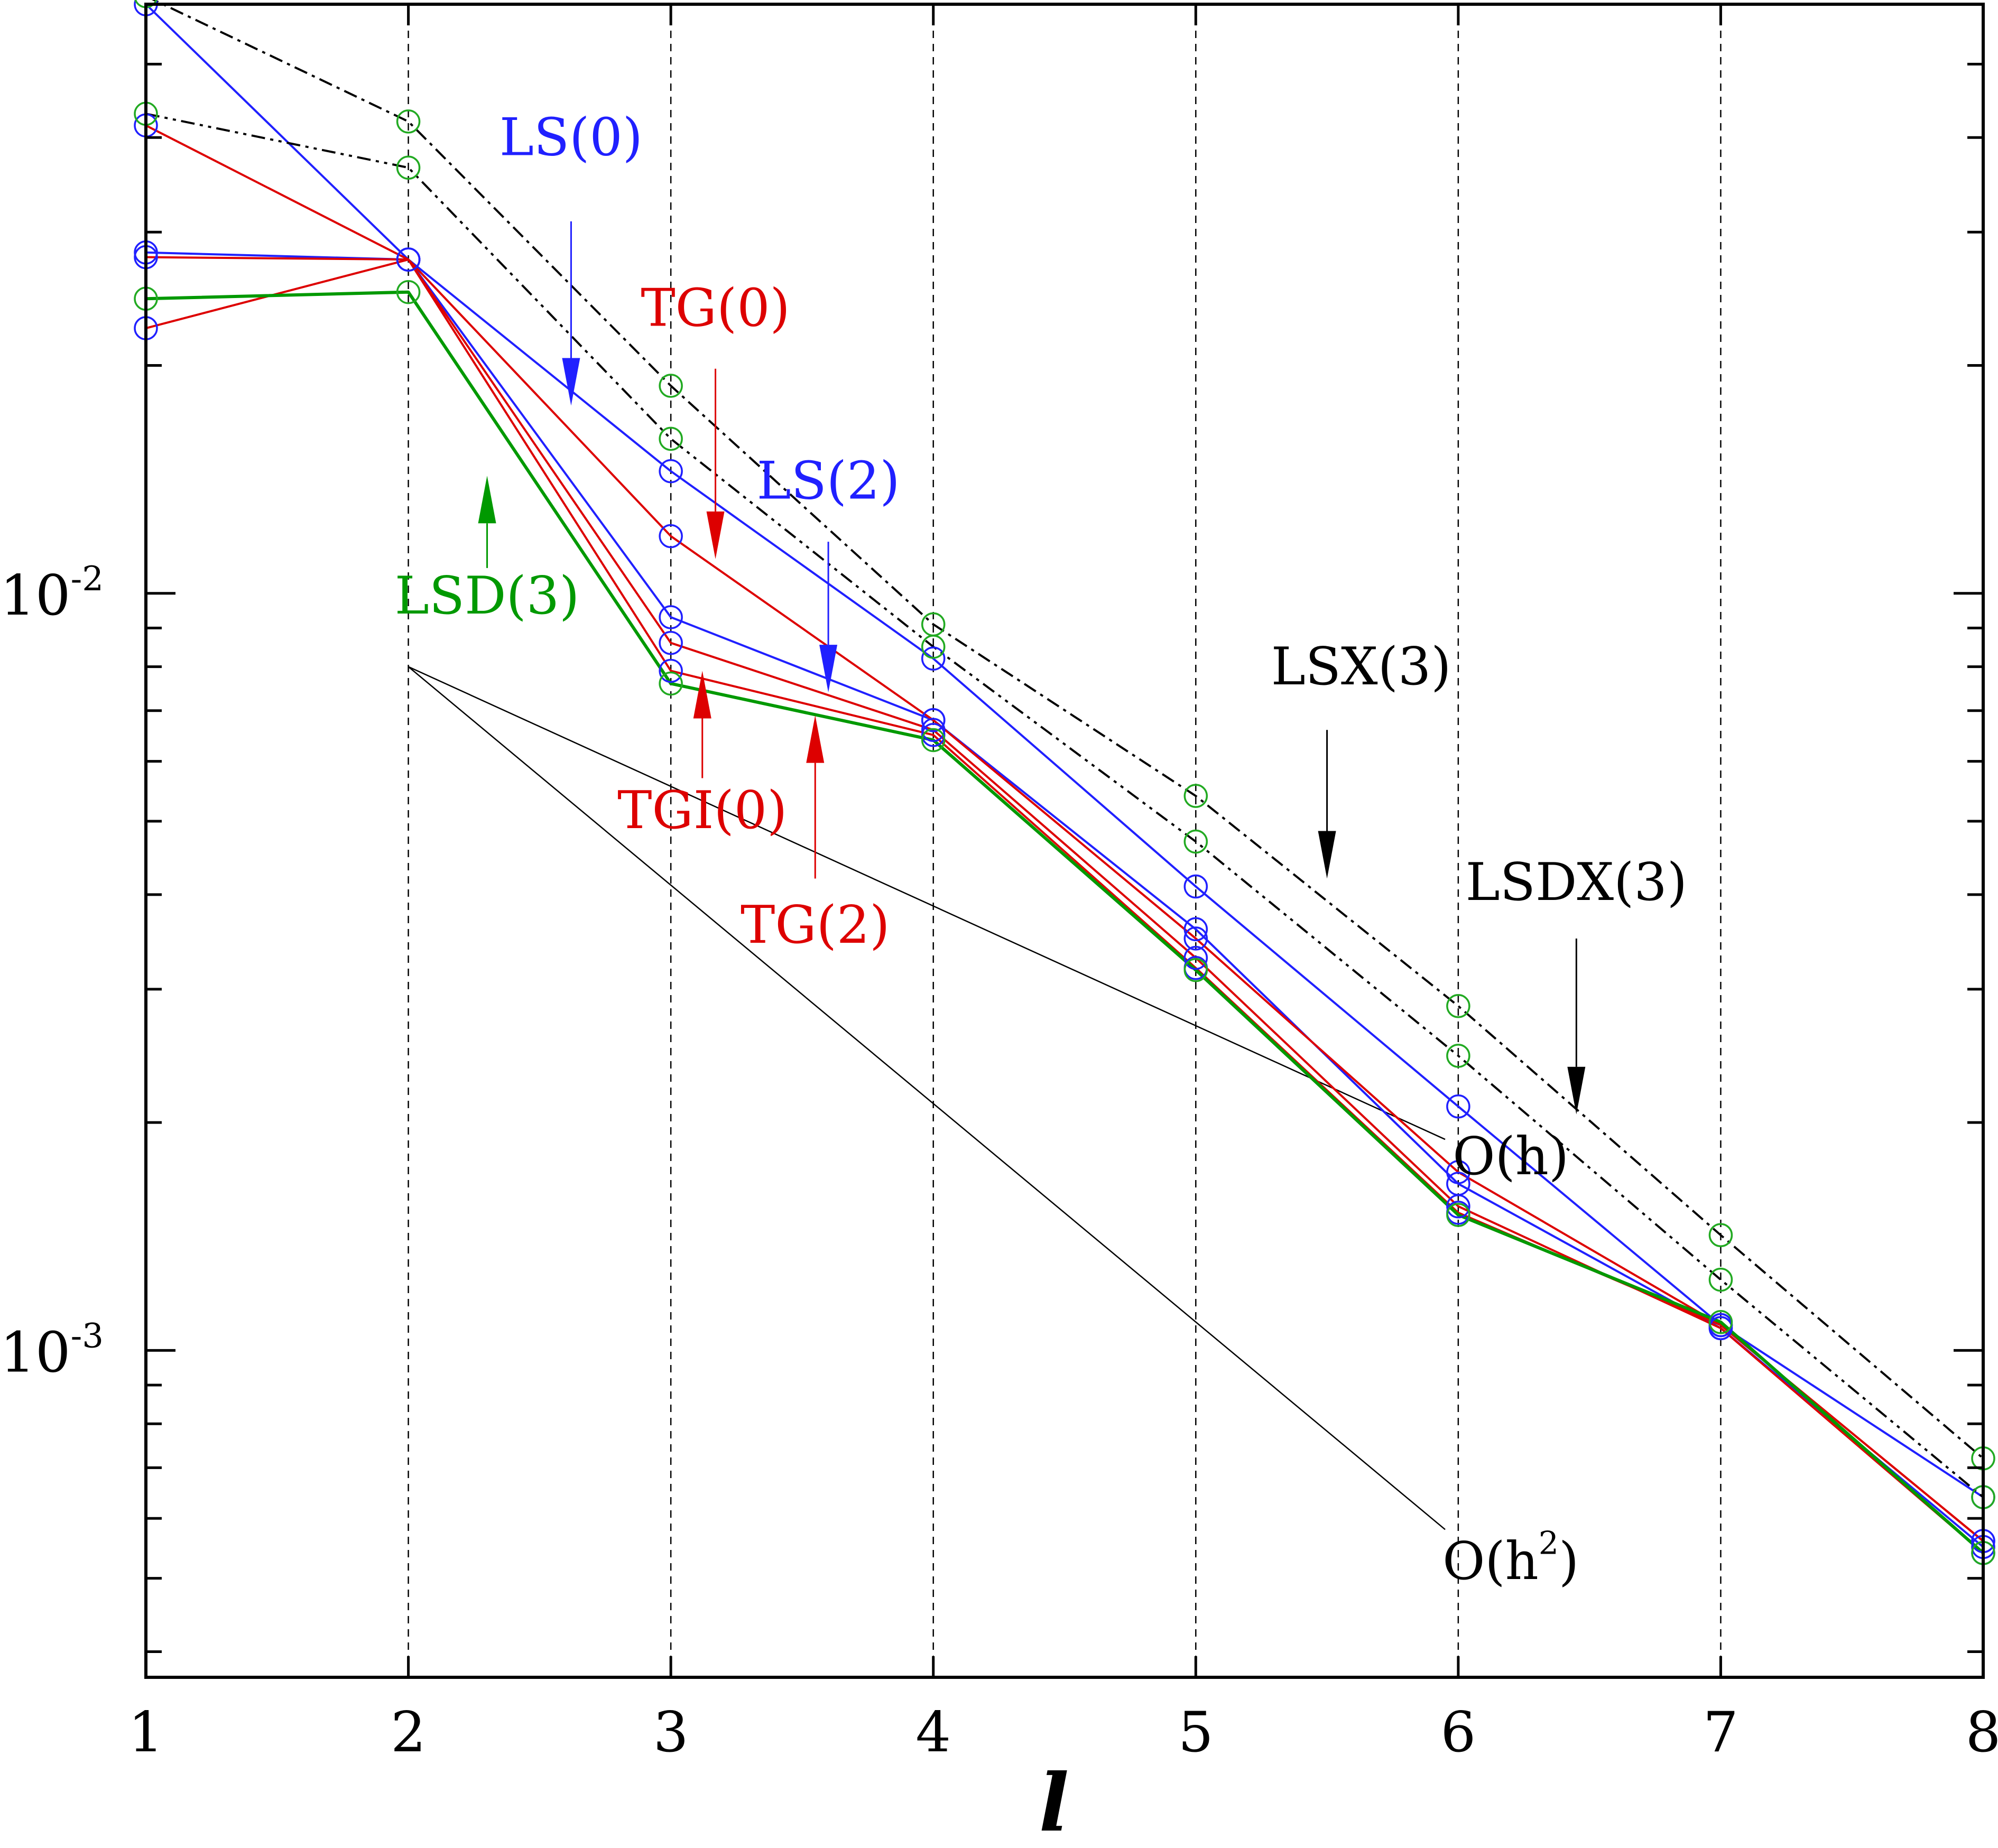  Describe the element at coordinates (1510, 1559) in the screenshot. I see `label-o-h2: O(h2)` at that location.